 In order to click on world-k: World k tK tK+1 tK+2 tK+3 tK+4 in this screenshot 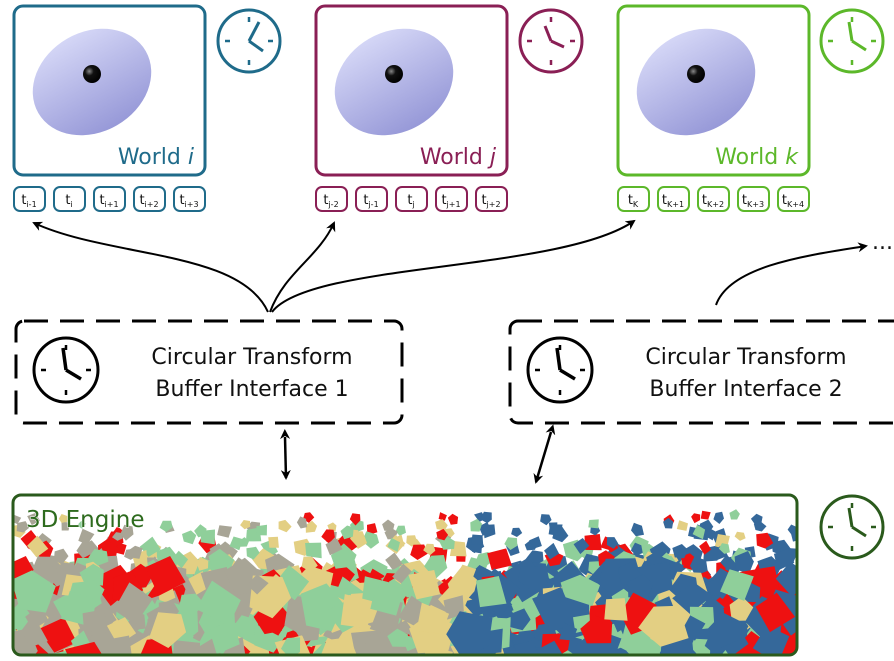, I will do `click(750, 108)`.